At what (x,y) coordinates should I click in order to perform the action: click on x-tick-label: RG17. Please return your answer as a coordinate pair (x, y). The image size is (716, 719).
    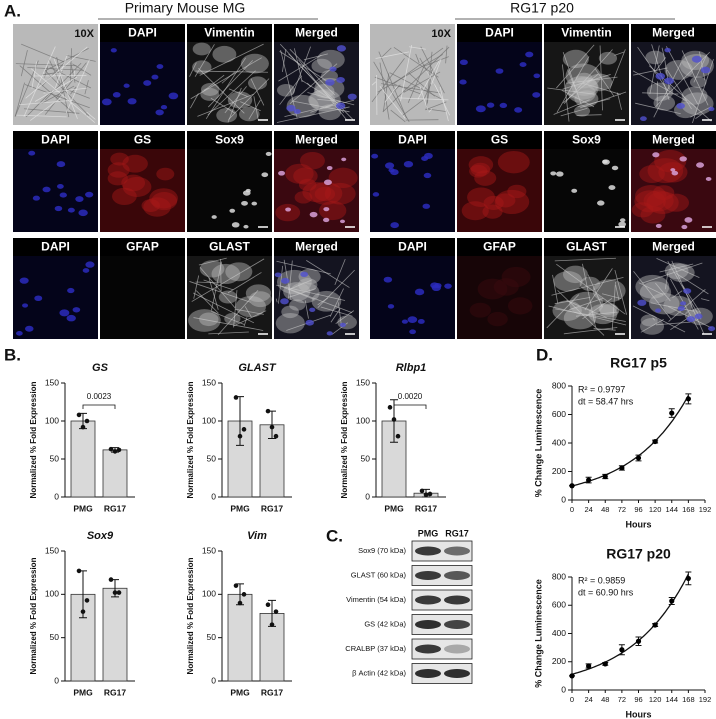
    Looking at the image, I should click on (426, 508).